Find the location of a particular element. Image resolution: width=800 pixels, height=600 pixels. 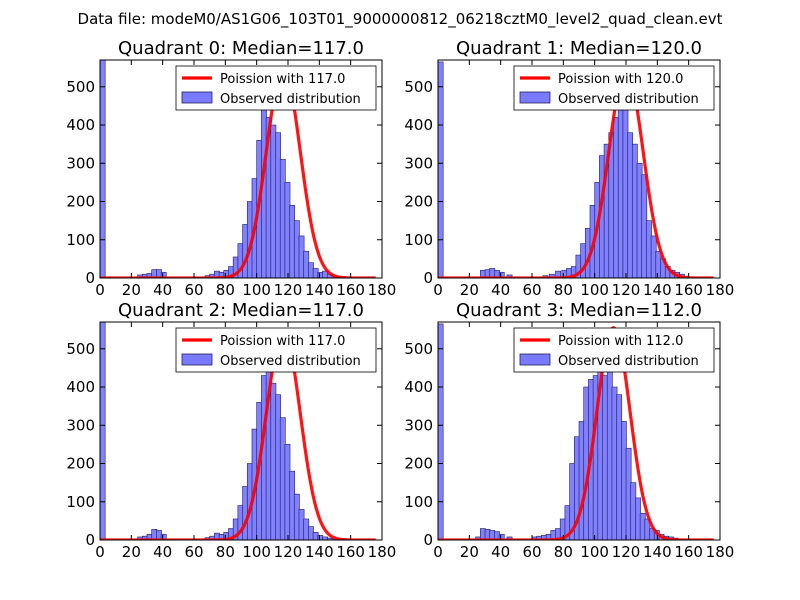

legend-label-poisson: Poission with 120.0 is located at coordinates (620, 79).